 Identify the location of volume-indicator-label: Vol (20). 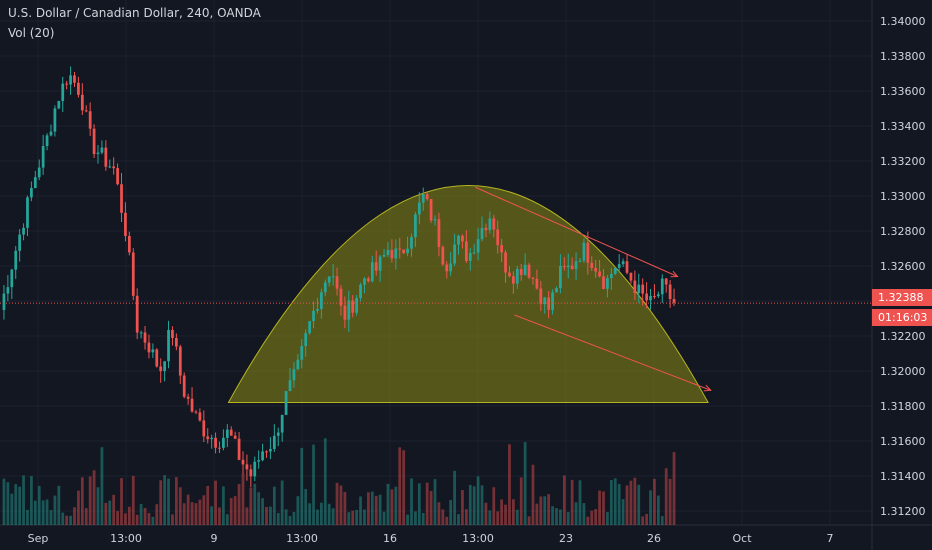
(31, 33).